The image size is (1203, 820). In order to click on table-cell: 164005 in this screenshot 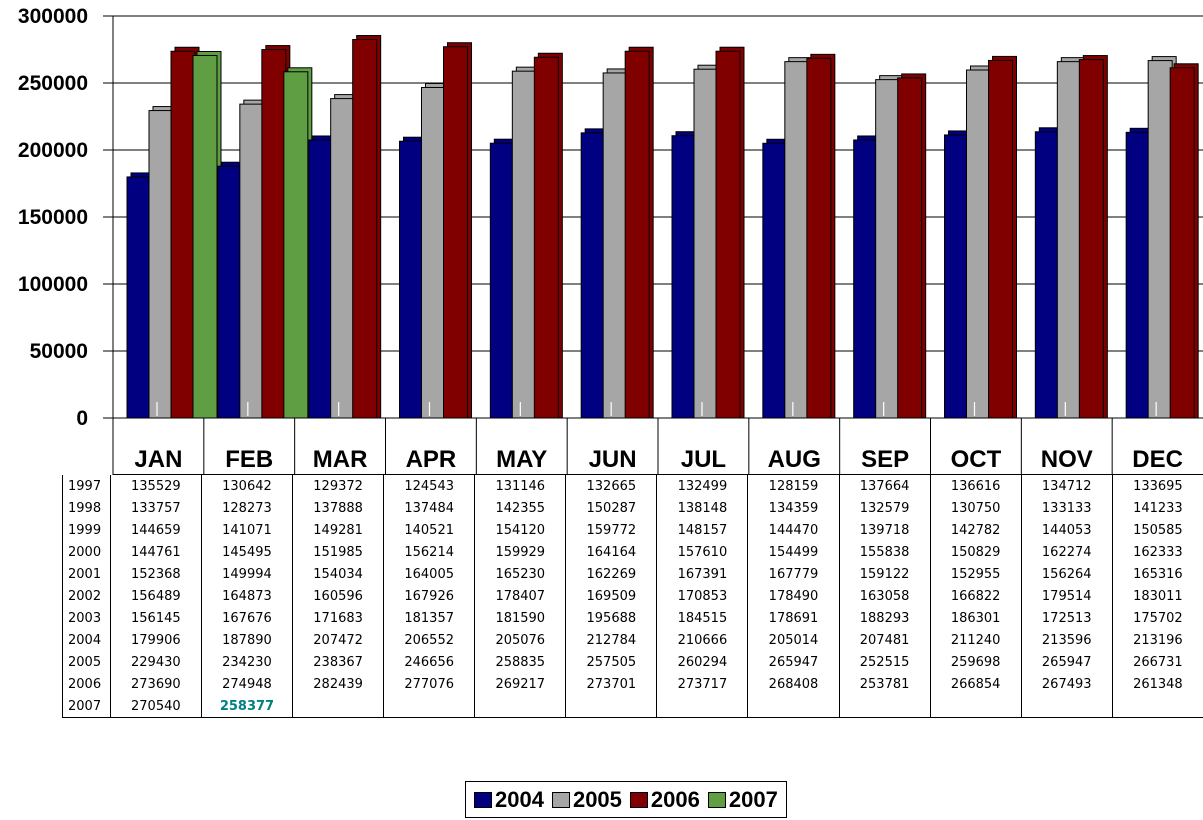, I will do `click(429, 574)`.